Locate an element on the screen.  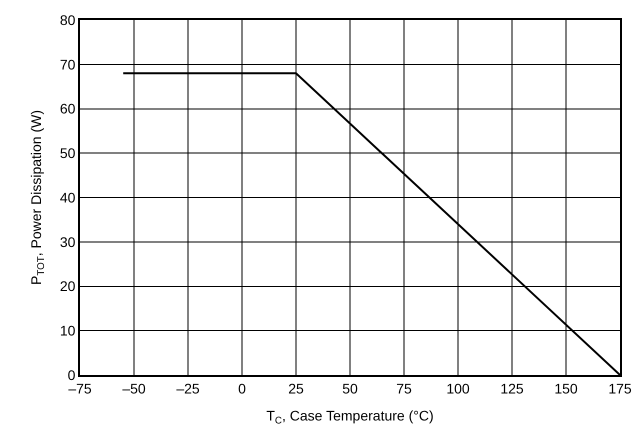
x-tick-label: 175 is located at coordinates (620, 388).